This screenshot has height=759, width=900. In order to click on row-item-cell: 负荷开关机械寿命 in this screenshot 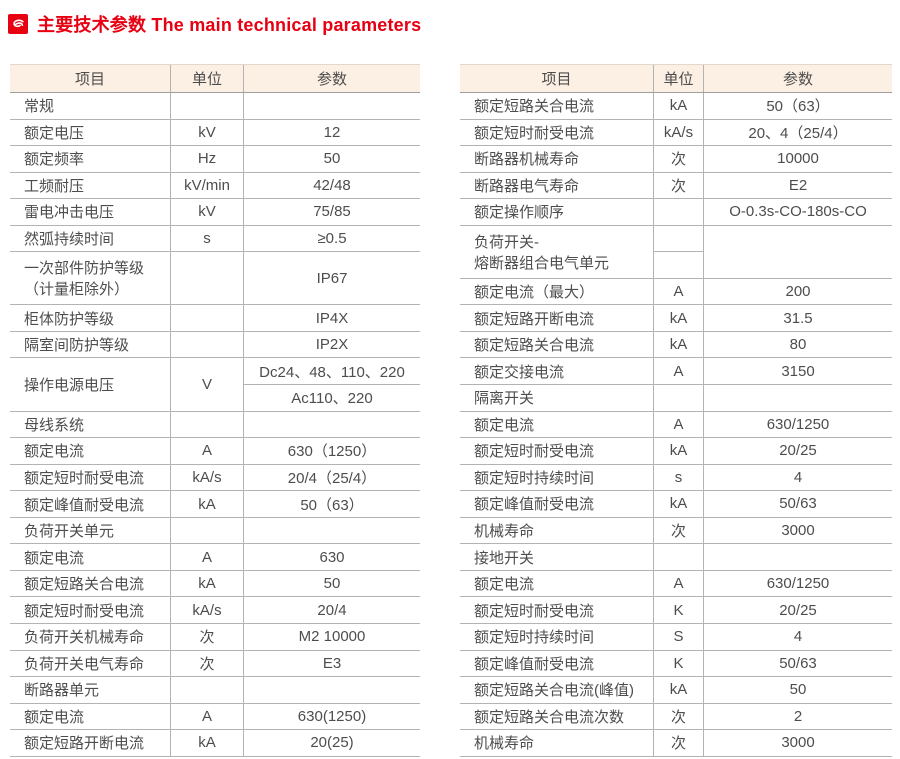, I will do `click(84, 638)`.